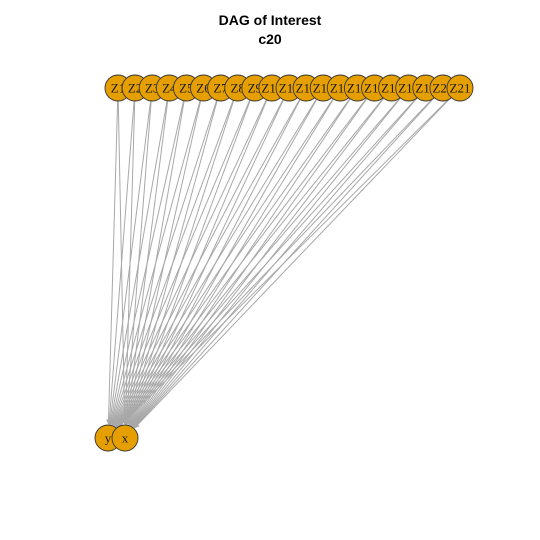 Image resolution: width=540 pixels, height=540 pixels. I want to click on node-label: Z3, so click(152, 88).